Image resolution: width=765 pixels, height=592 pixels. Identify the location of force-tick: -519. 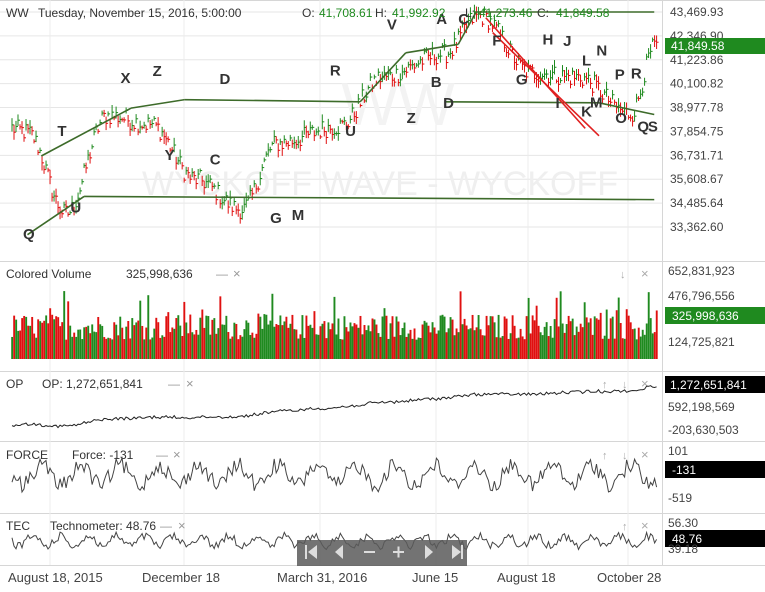
(680, 498).